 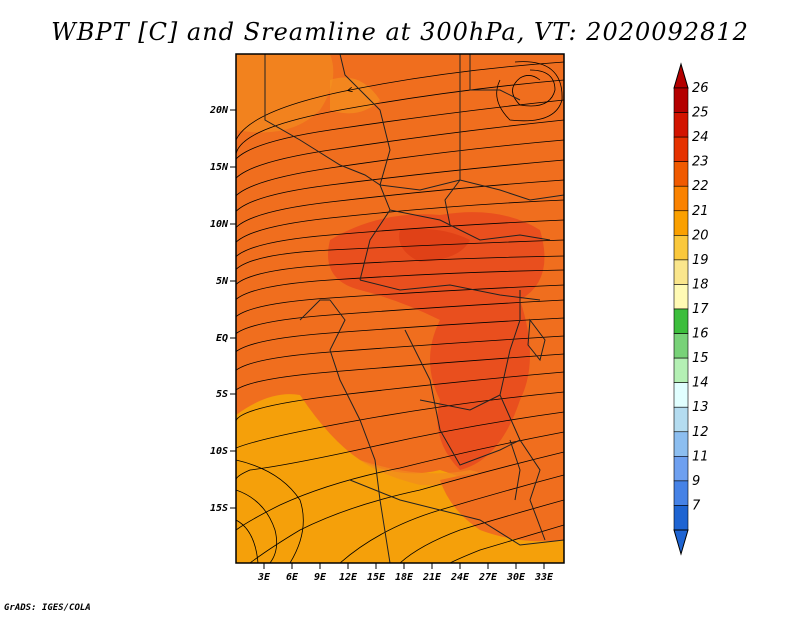 What do you see at coordinates (348, 577) in the screenshot?
I see `lon-label: 12E` at bounding box center [348, 577].